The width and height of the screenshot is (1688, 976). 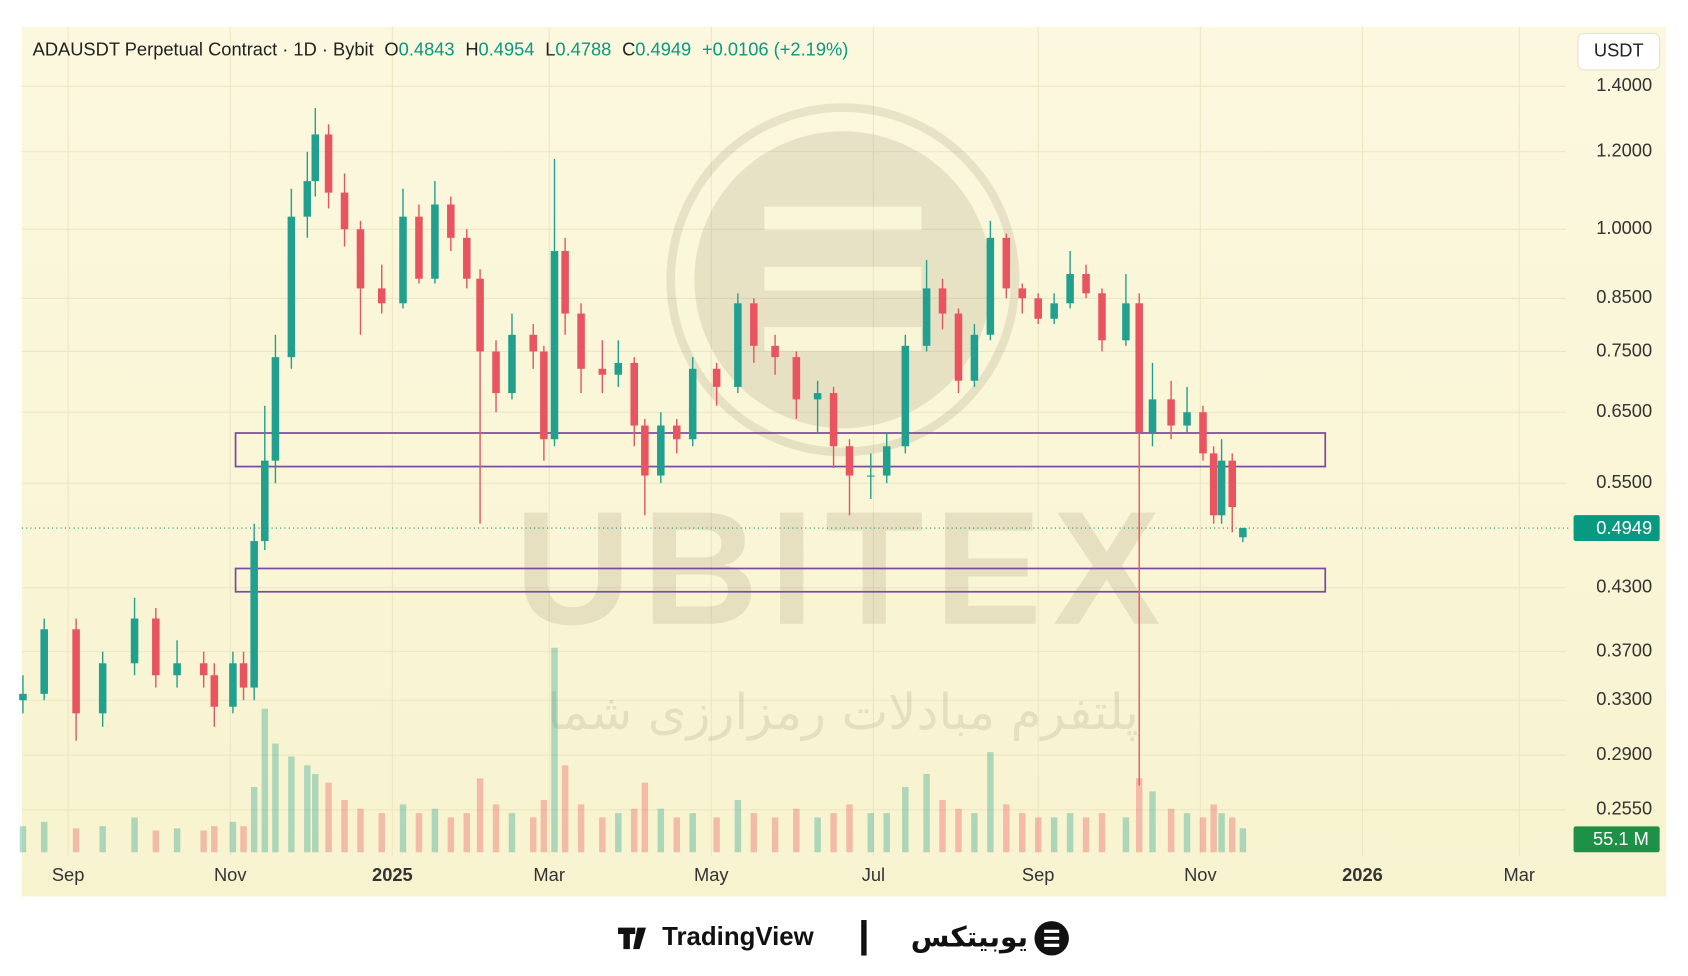 What do you see at coordinates (1624, 586) in the screenshot?
I see `y-tick-label: 0.4300` at bounding box center [1624, 586].